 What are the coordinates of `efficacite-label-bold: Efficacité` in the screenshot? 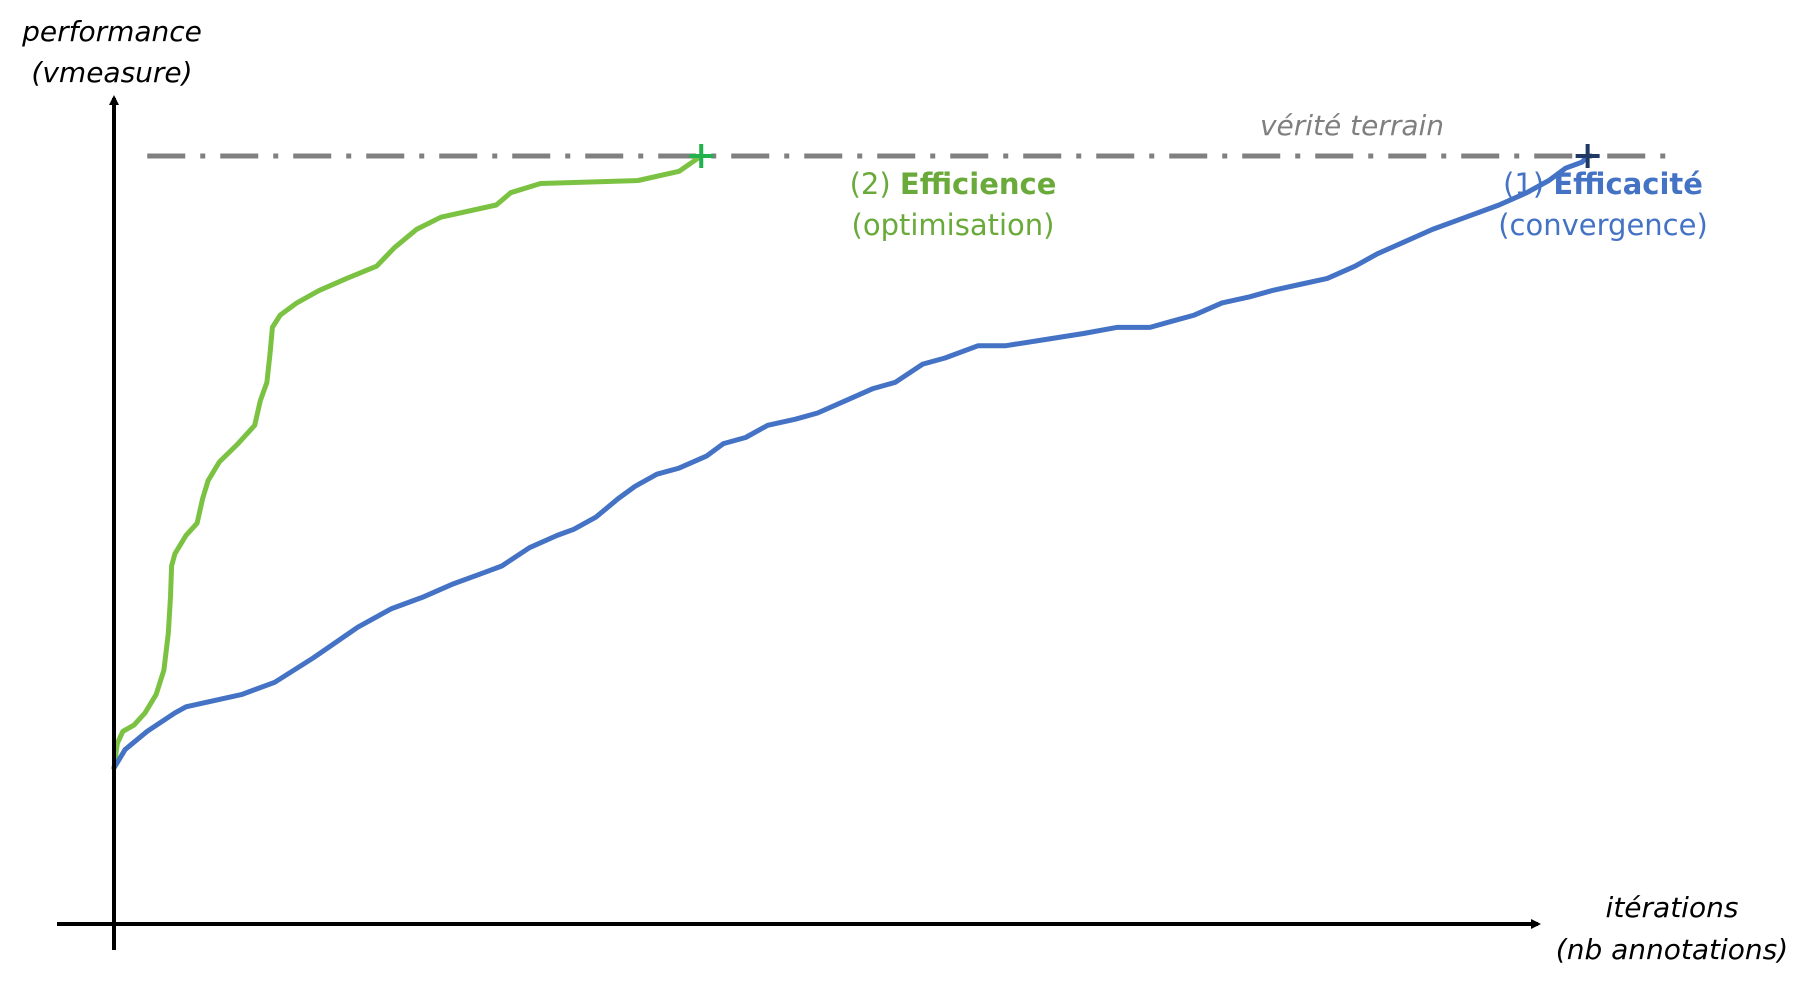 It's located at (1628, 184).